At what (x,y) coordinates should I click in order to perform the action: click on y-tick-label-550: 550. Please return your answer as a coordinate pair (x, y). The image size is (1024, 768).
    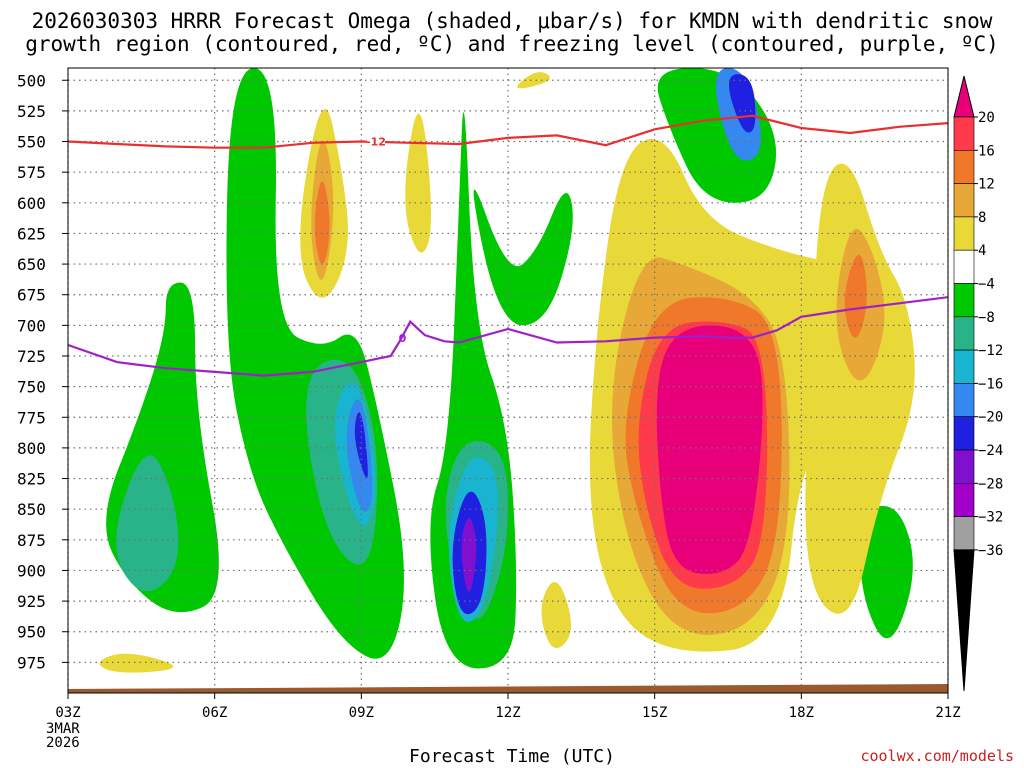
    Looking at the image, I should click on (31, 142).